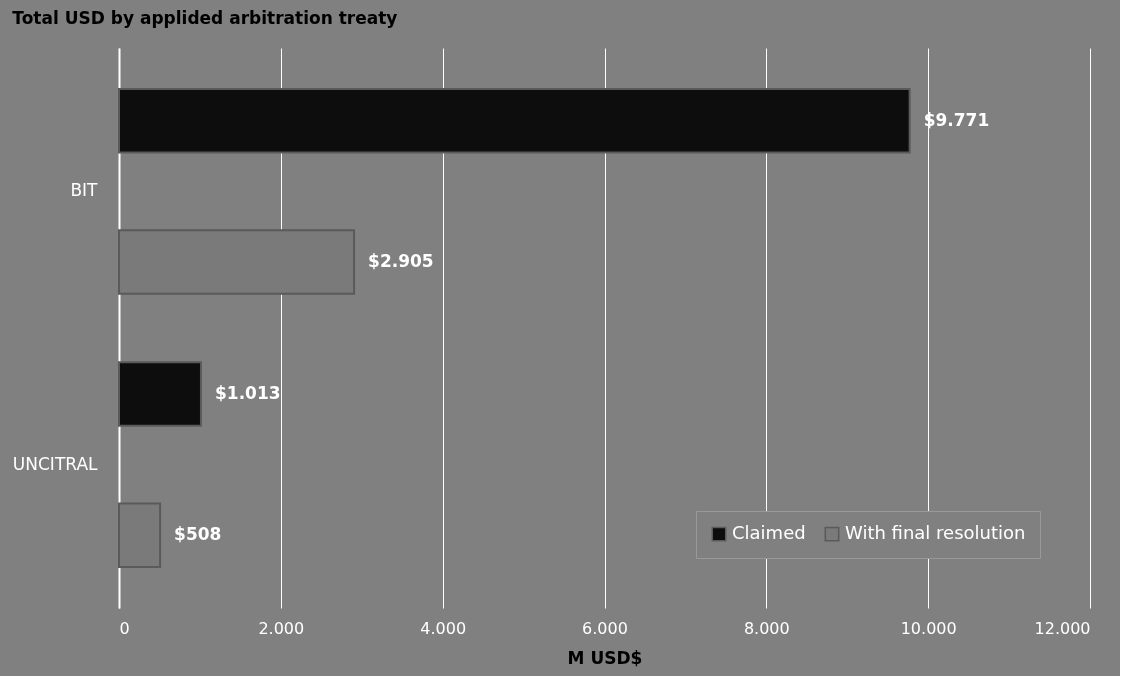 The image size is (1136, 690). What do you see at coordinates (401, 261) in the screenshot?
I see `data-label: $2.905` at bounding box center [401, 261].